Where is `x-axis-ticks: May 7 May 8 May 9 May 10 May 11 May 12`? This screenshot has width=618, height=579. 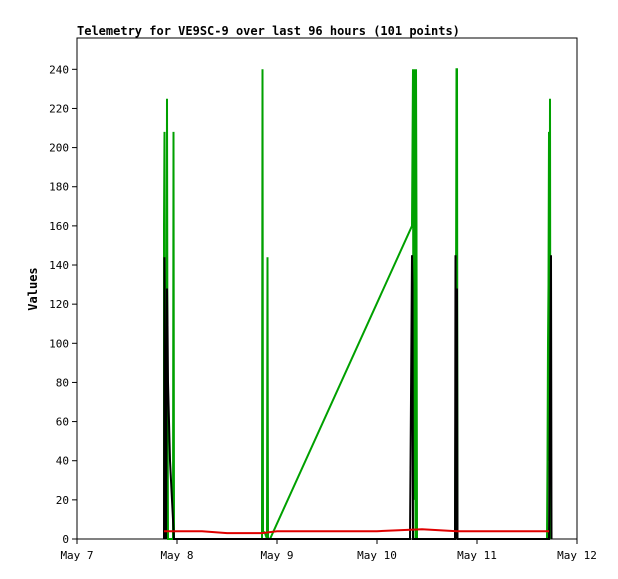
x-axis-ticks: May 7 May 8 May 9 May 10 May 11 May 12 is located at coordinates (328, 550).